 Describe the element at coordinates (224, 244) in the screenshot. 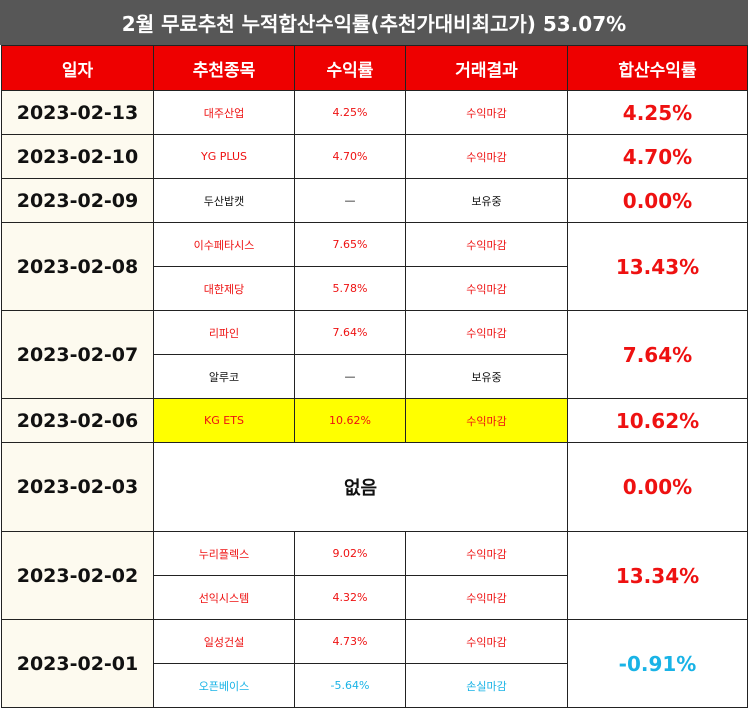

I see `stock-cell: 이수페타시스` at that location.